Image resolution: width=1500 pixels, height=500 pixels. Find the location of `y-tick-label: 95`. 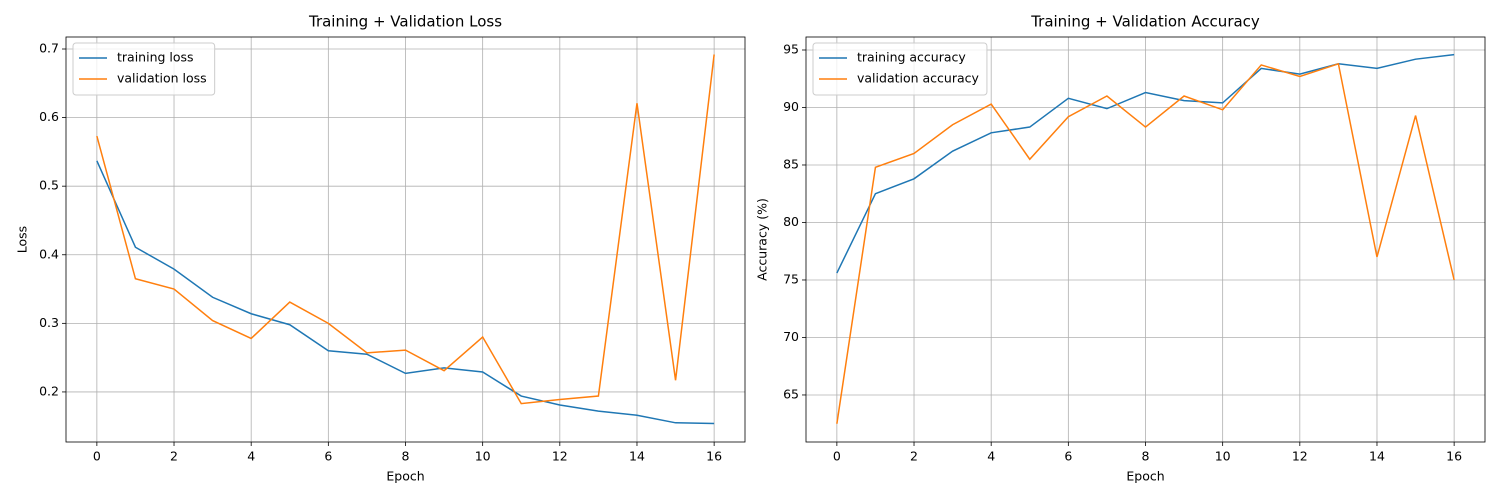

y-tick-label: 95 is located at coordinates (791, 48).